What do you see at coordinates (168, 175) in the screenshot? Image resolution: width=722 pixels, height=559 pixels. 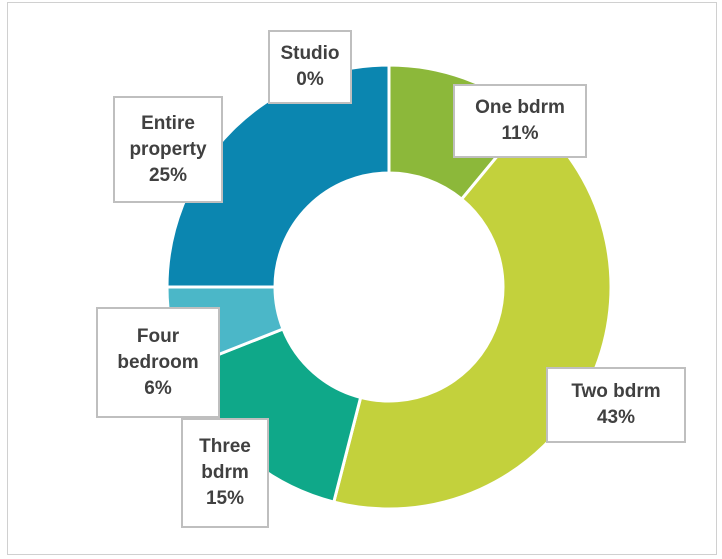 I see `value-label: 25%` at bounding box center [168, 175].